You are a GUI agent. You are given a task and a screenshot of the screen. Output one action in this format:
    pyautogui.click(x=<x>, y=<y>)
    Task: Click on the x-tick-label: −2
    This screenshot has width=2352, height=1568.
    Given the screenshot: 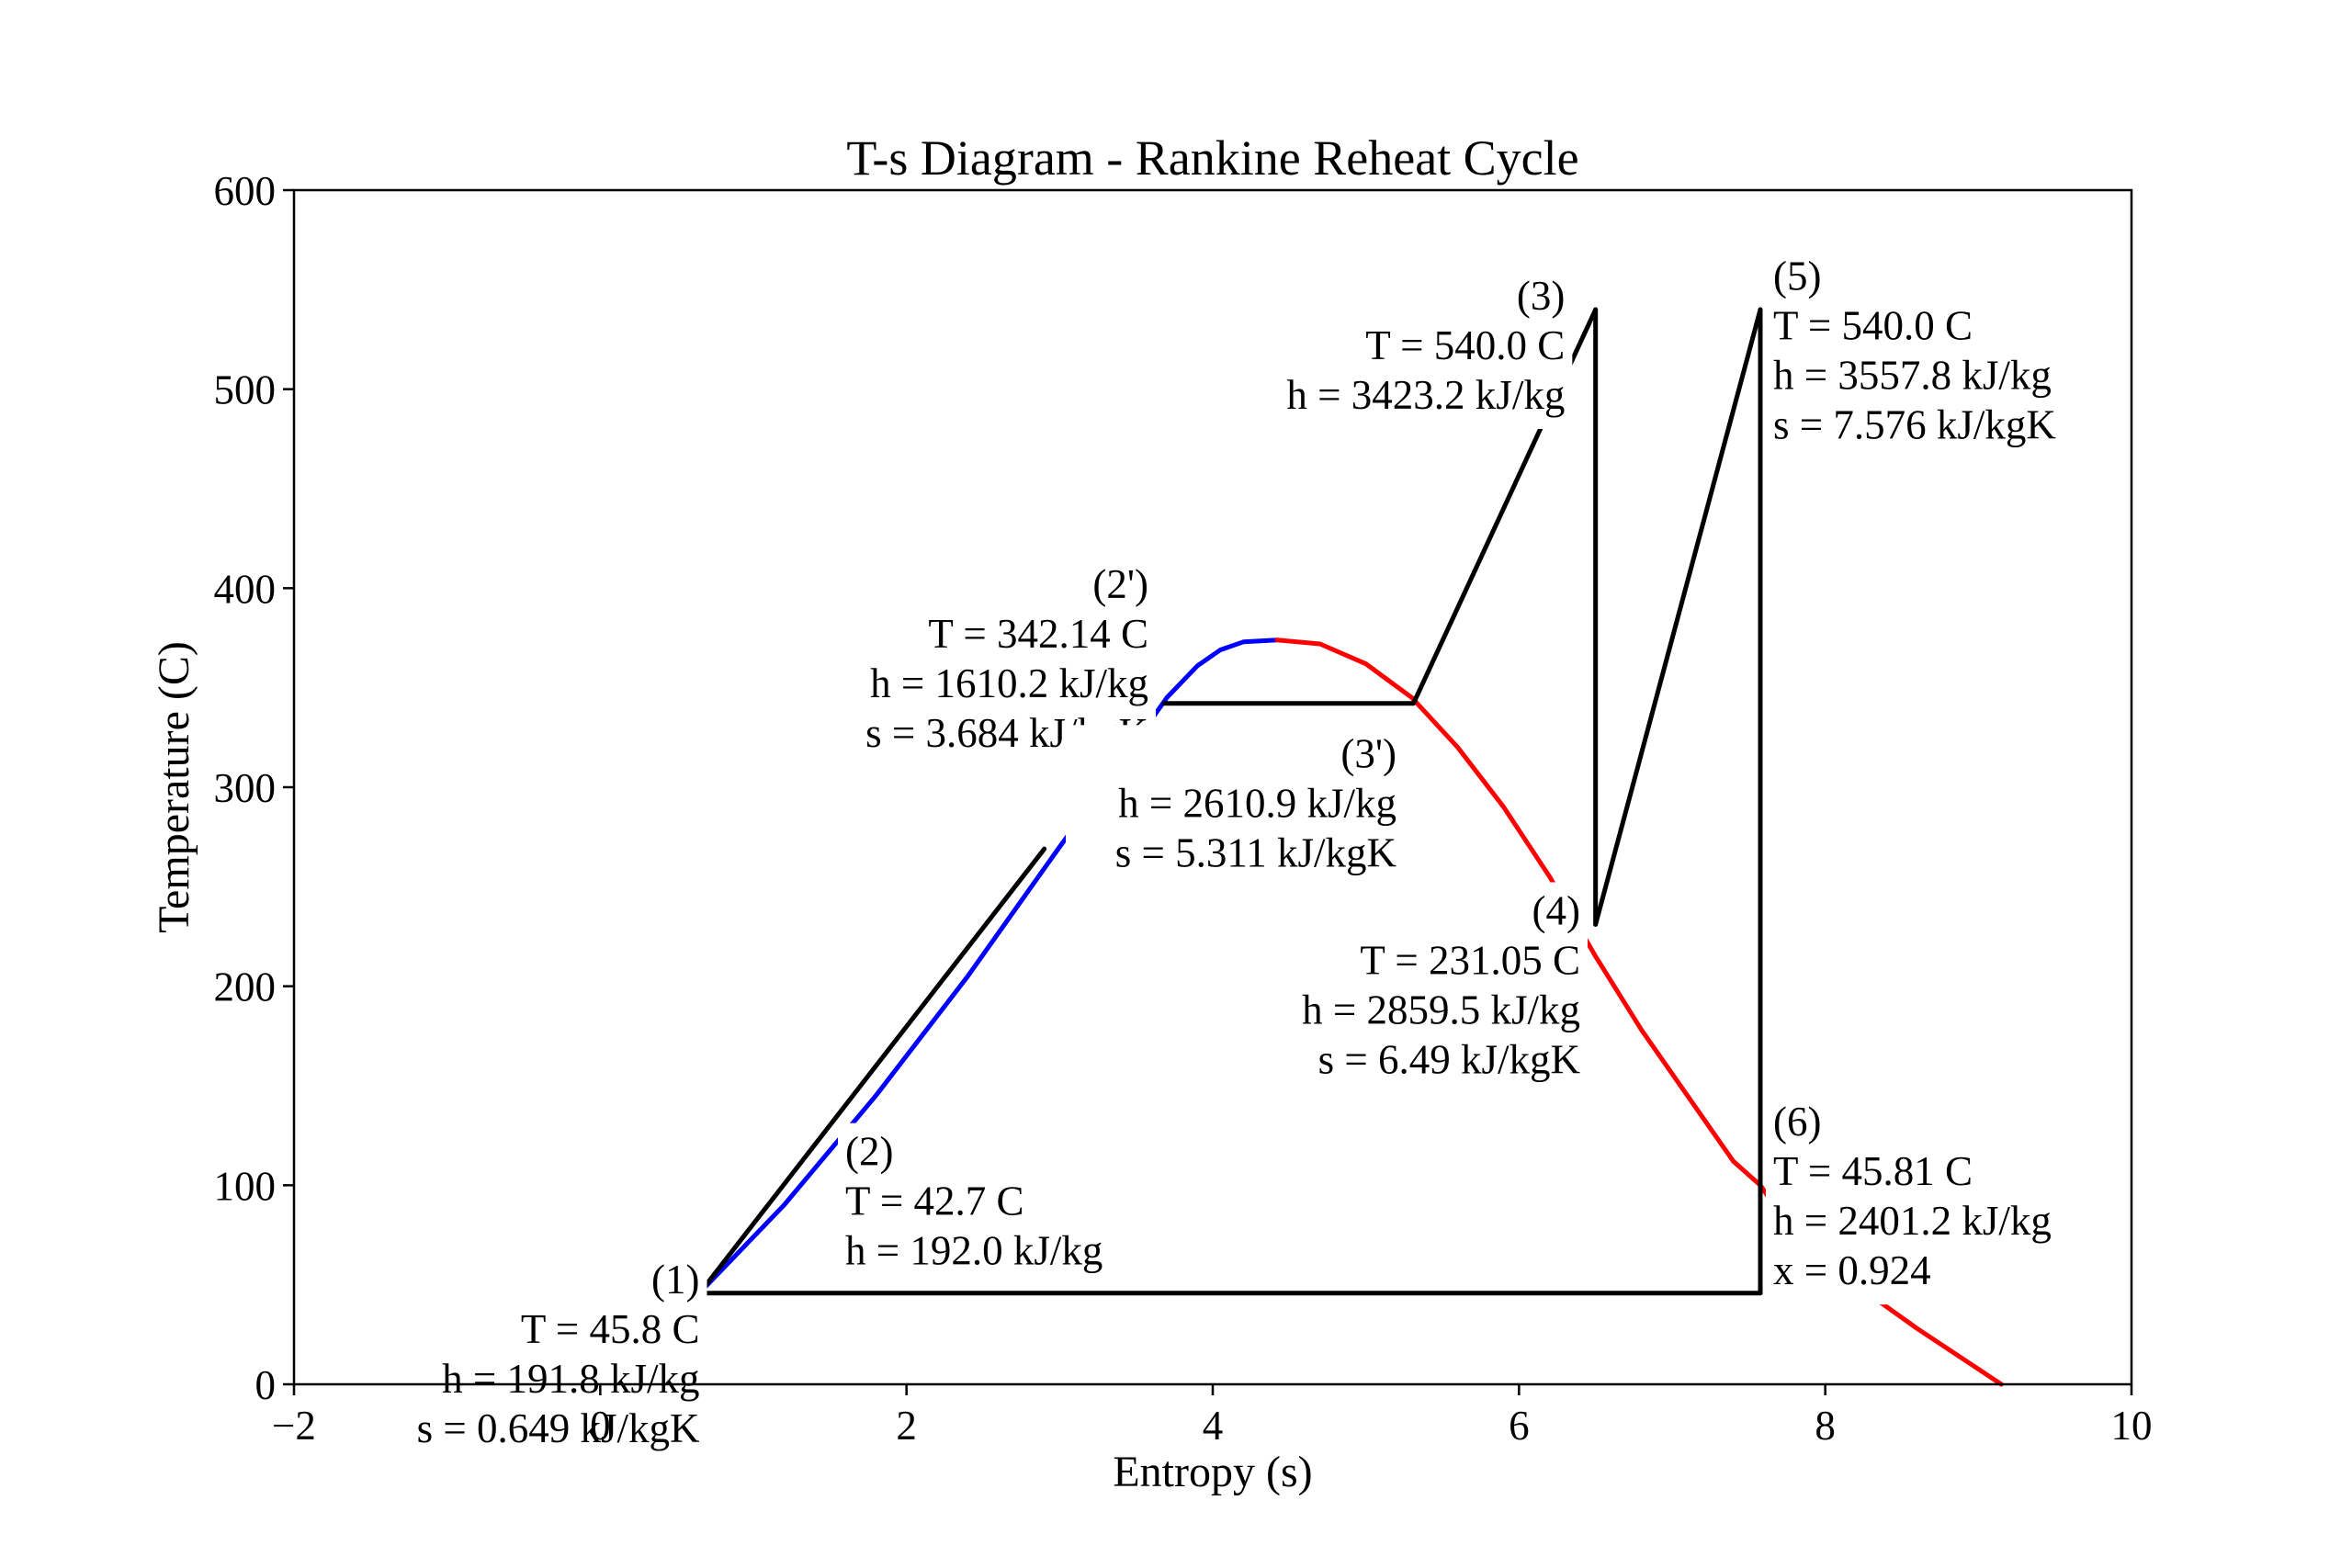 What is the action you would take?
    pyautogui.click(x=294, y=1426)
    